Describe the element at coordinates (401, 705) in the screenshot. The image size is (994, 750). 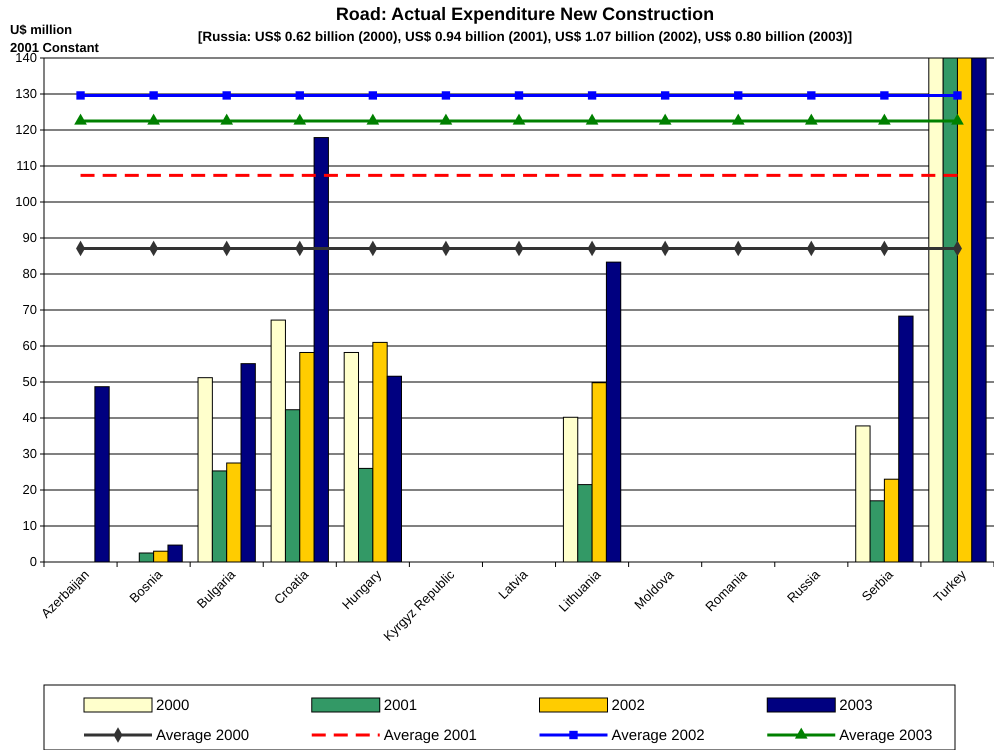
I see `legend-label: 2001` at that location.